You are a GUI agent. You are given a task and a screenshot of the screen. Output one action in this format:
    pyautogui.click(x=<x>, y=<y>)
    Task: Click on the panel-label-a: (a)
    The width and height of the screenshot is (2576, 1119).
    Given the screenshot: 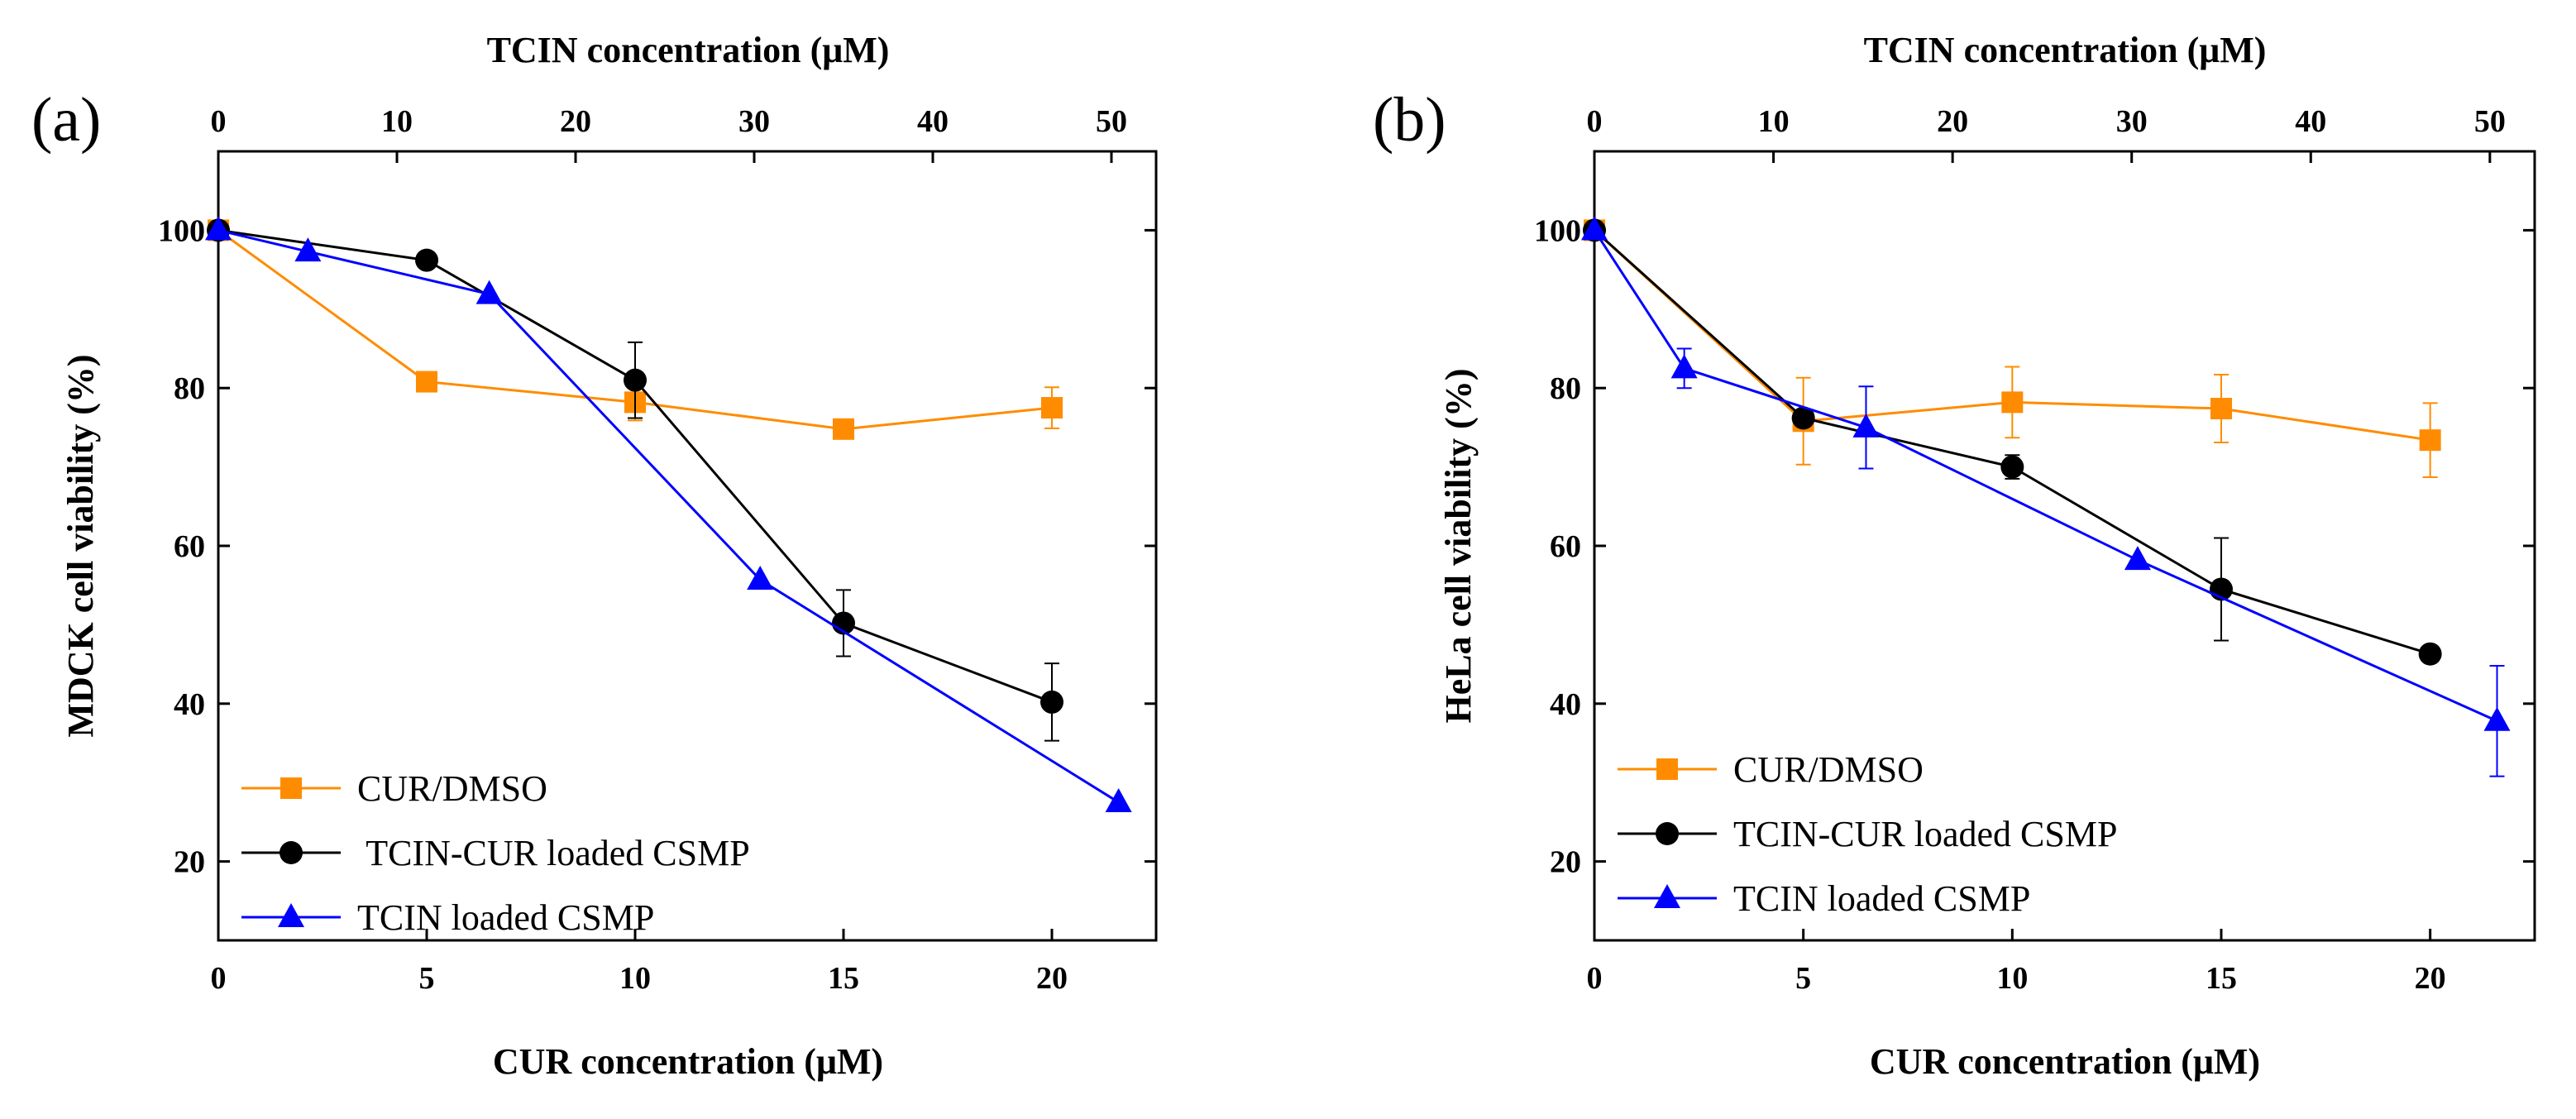 What is the action you would take?
    pyautogui.click(x=66, y=120)
    